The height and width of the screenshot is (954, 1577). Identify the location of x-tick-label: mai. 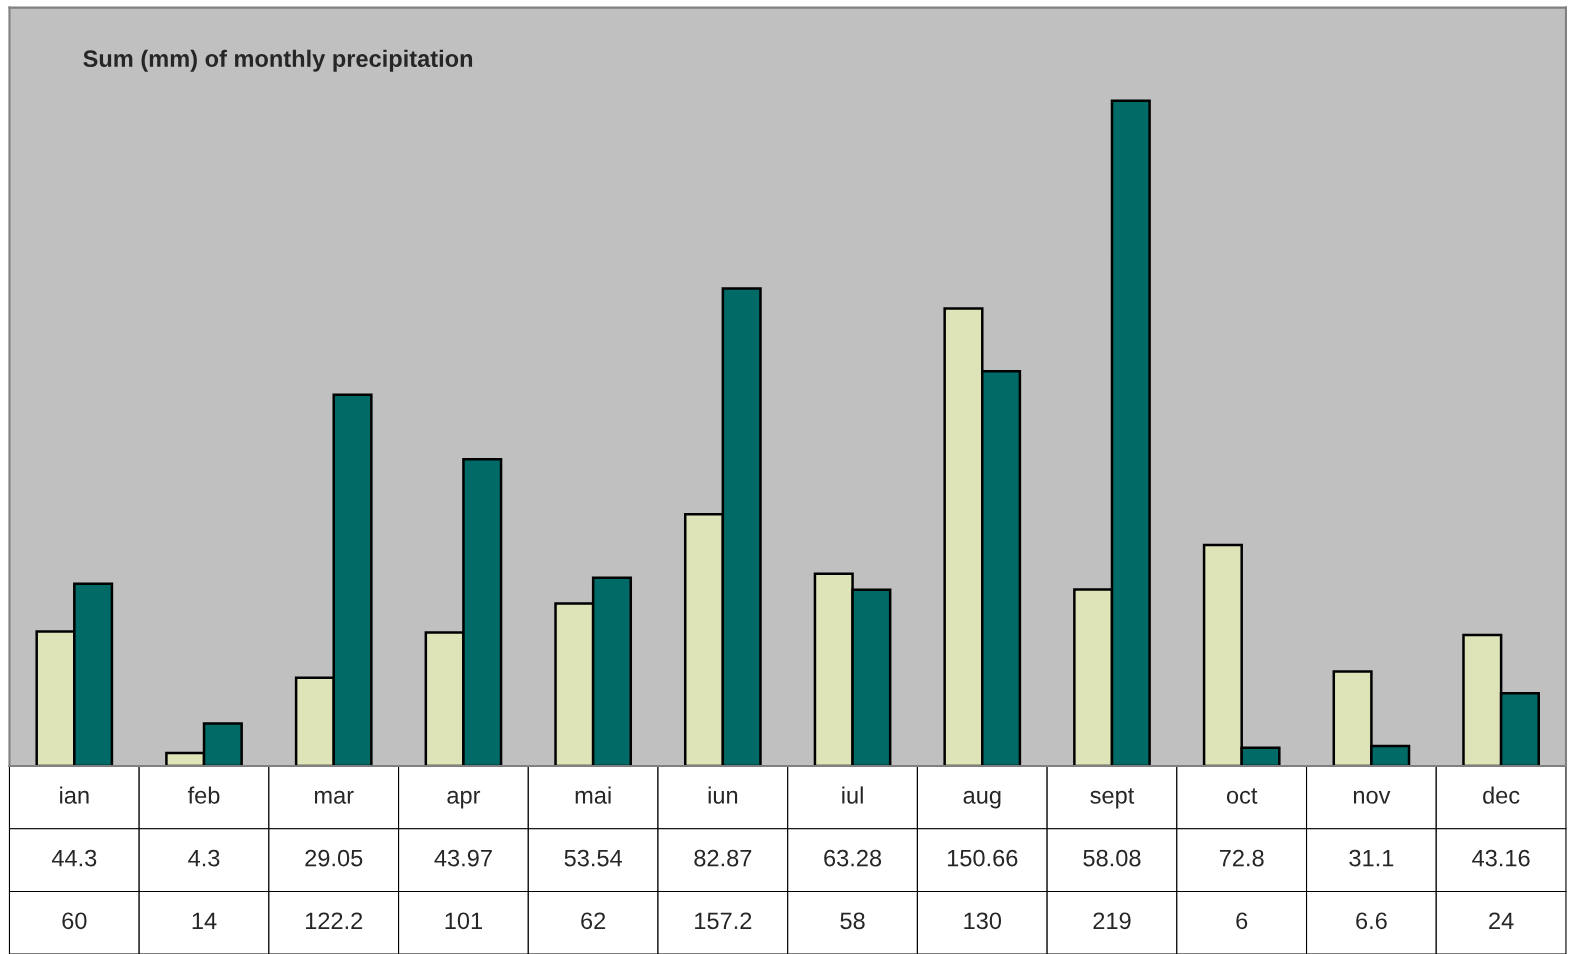
(593, 795).